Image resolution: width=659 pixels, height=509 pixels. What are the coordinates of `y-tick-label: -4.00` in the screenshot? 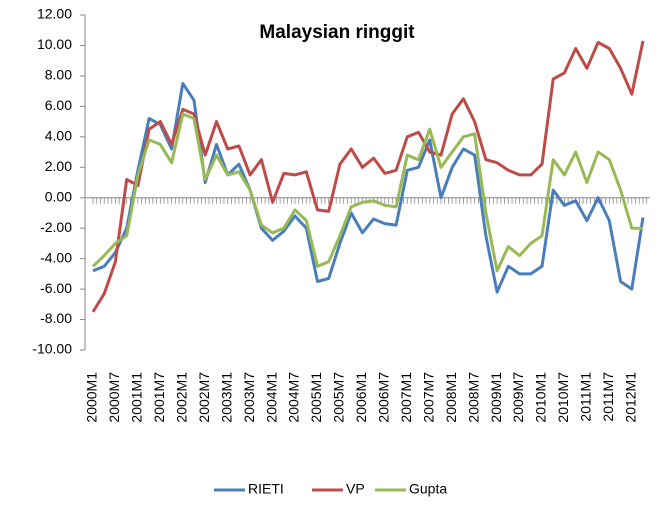 It's located at (56, 257).